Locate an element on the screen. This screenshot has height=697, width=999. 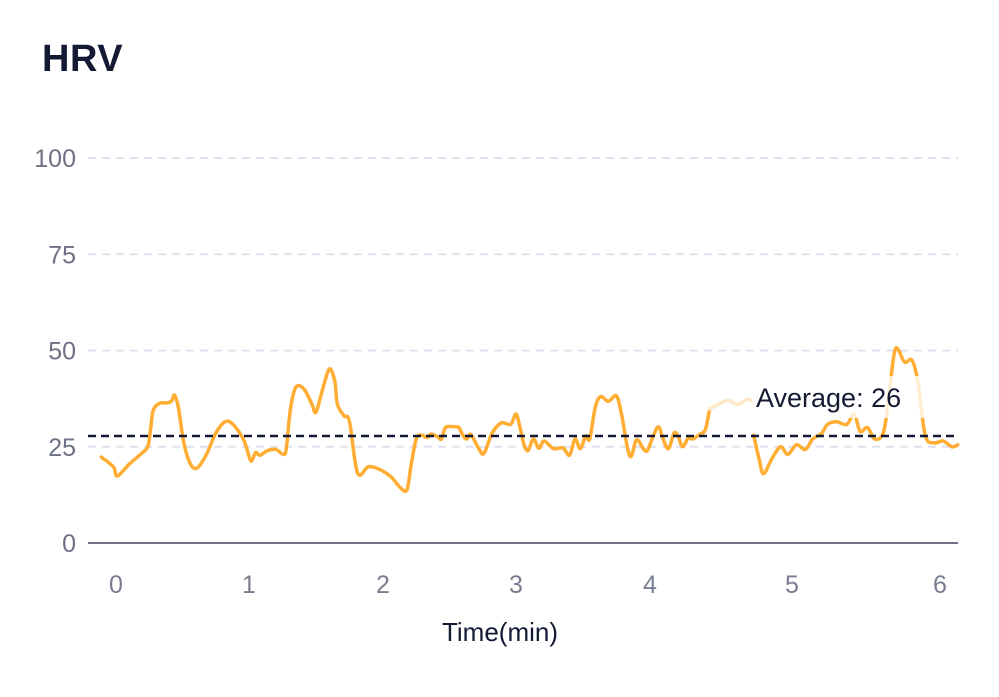
x-axis-ticks: 0 1 2 3 4 5 6 is located at coordinates (528, 585).